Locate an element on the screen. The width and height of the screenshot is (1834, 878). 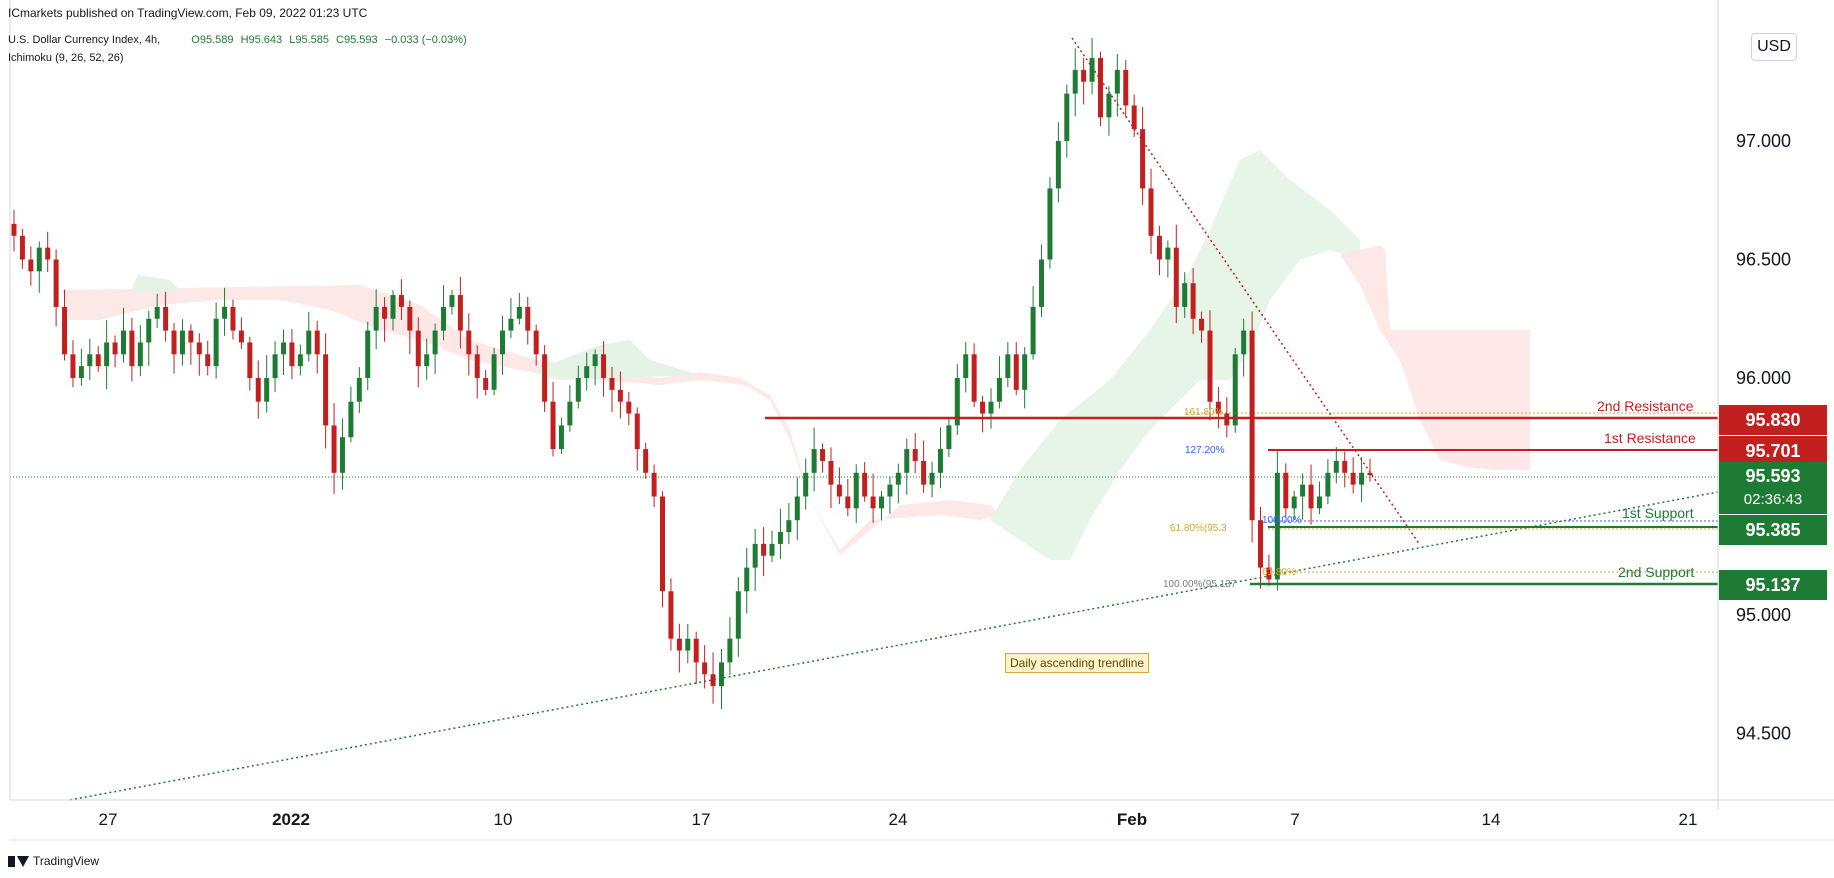
y-tick-label: 94.500 is located at coordinates (1763, 734).